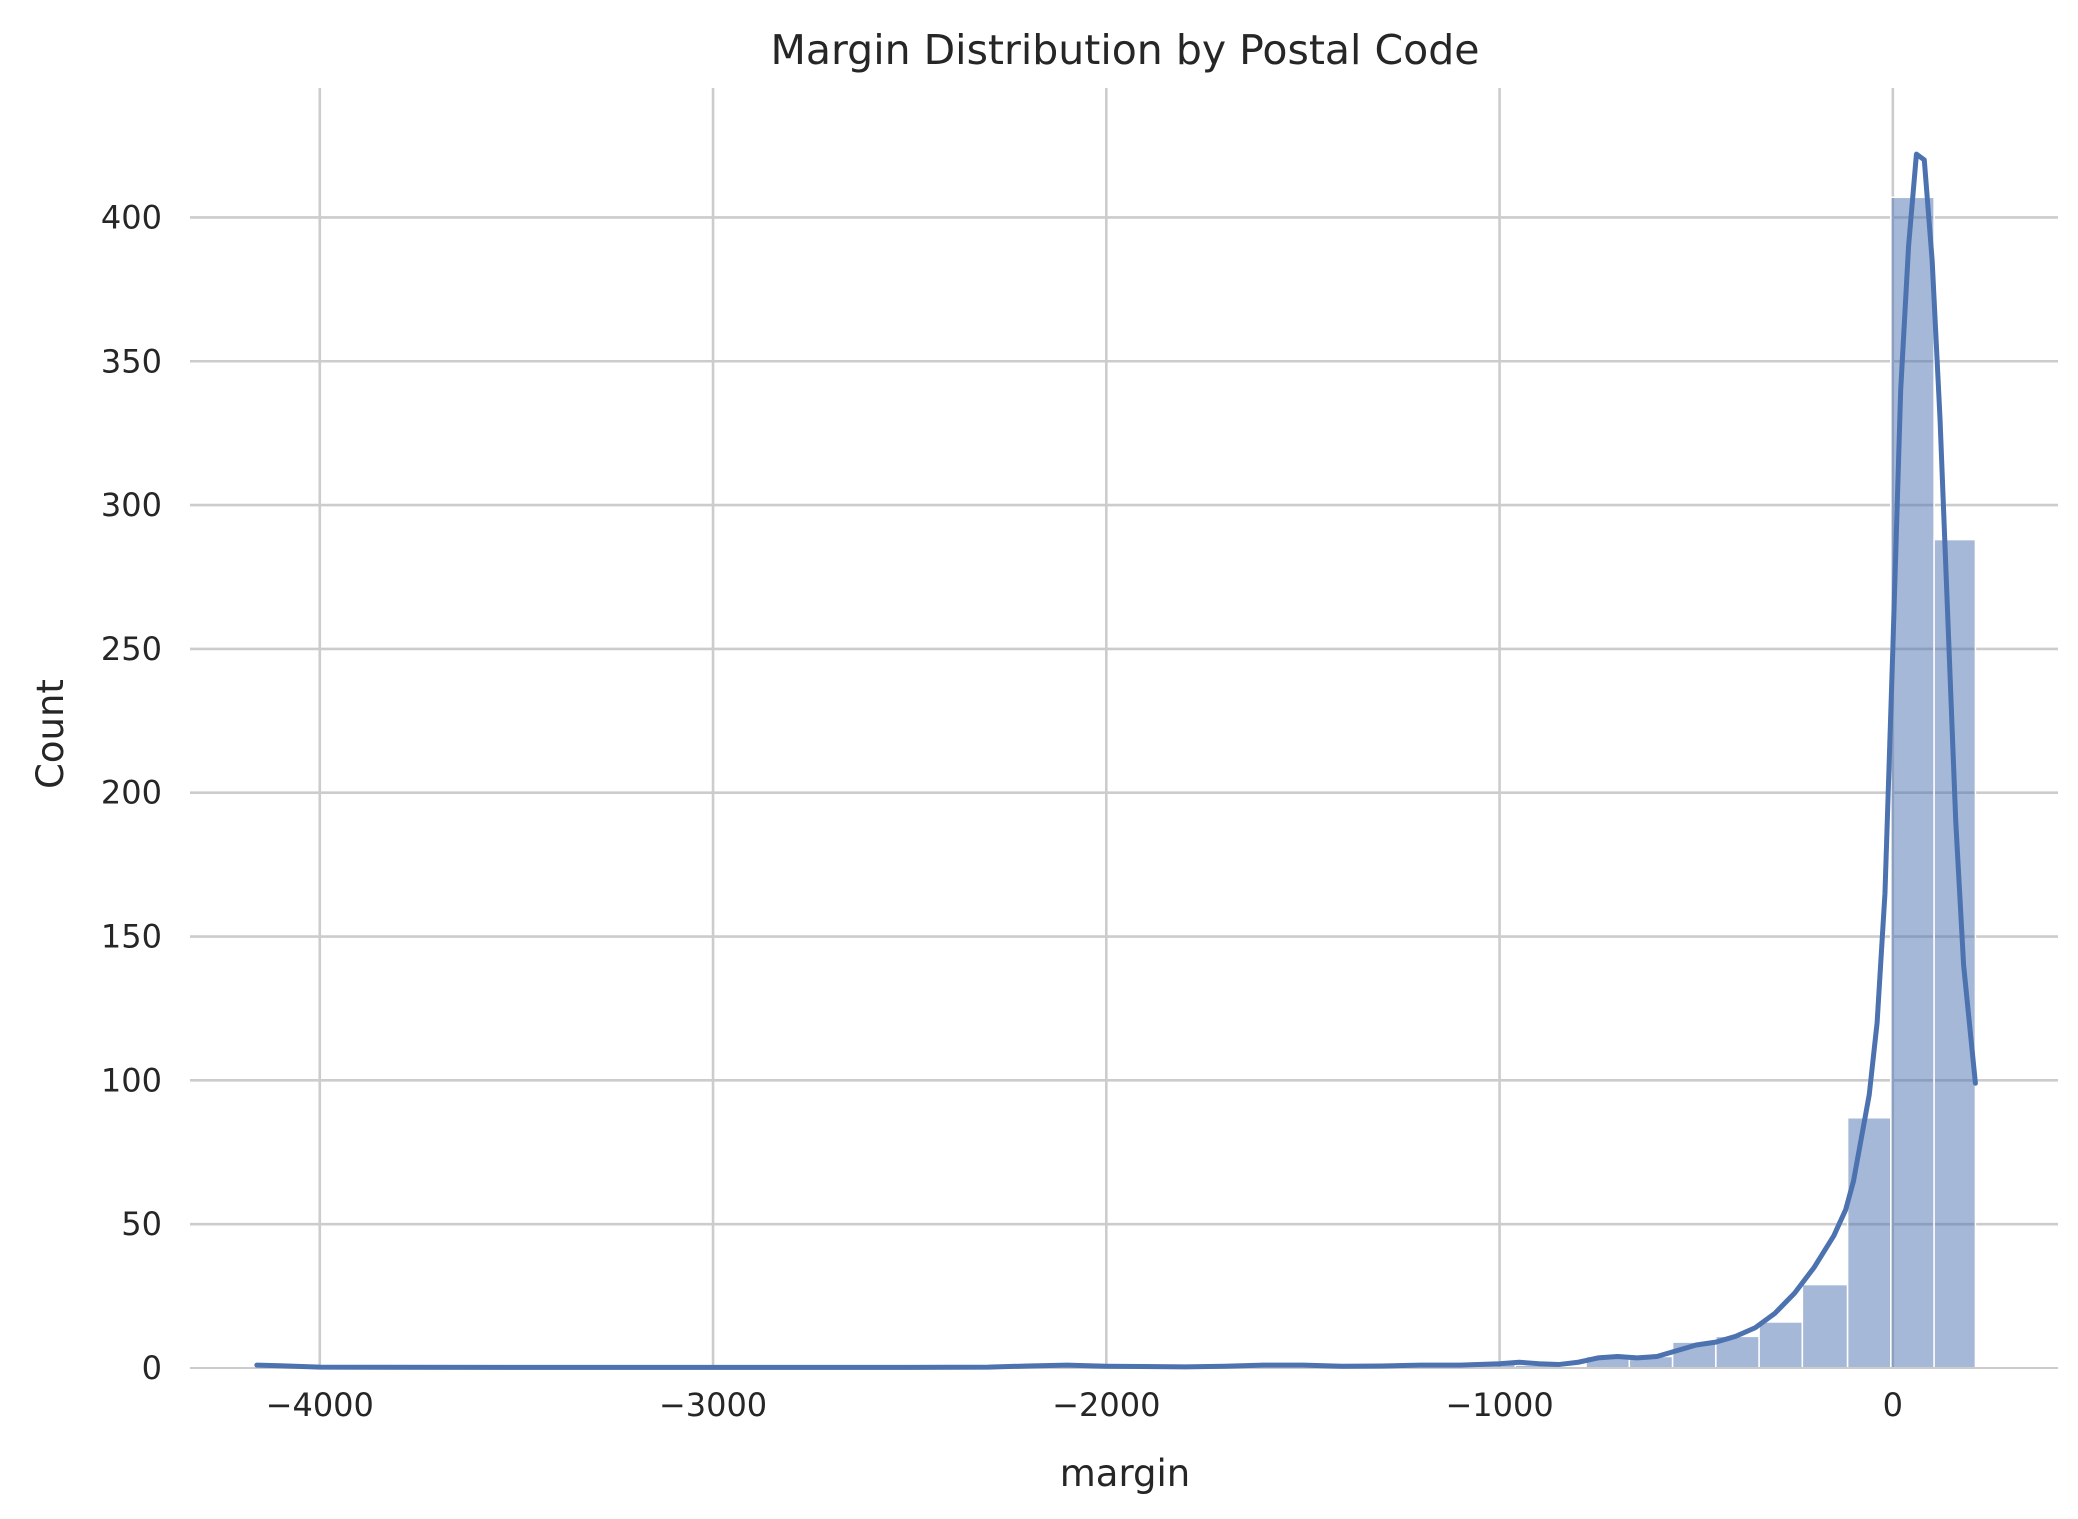  Describe the element at coordinates (1893, 1405) in the screenshot. I see `x-tick-label: 0` at that location.